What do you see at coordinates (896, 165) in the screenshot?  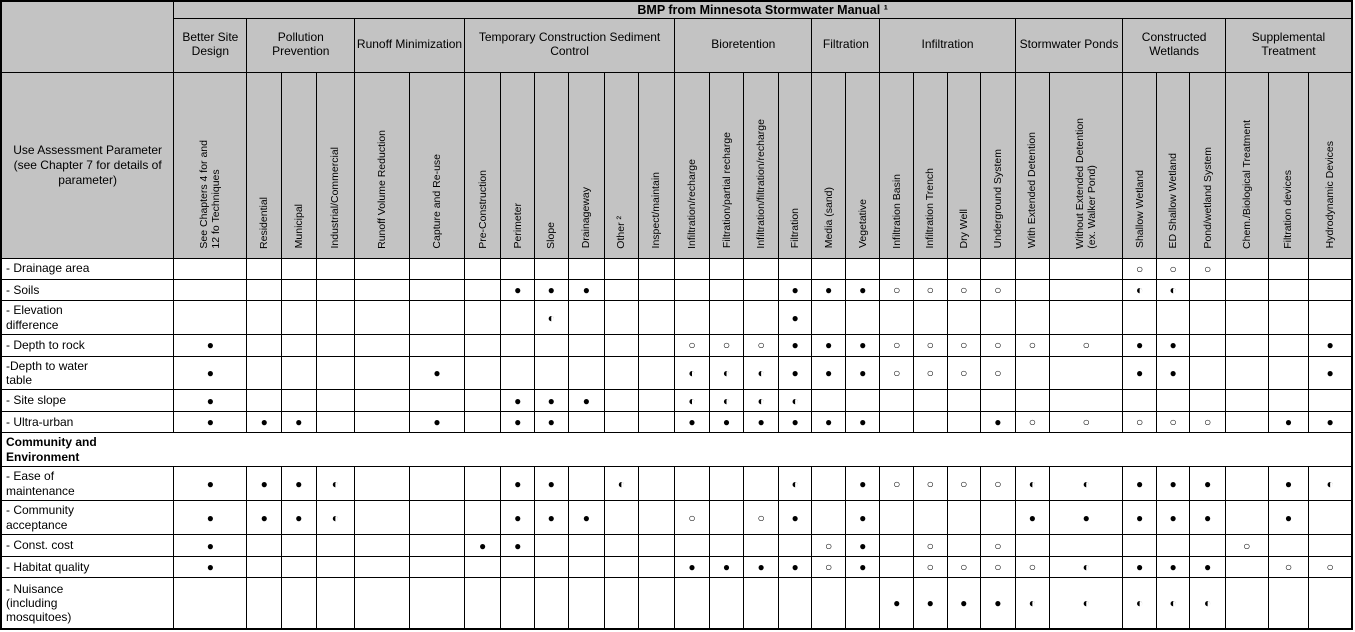 I see `column-header-19: Infiltration Basin` at bounding box center [896, 165].